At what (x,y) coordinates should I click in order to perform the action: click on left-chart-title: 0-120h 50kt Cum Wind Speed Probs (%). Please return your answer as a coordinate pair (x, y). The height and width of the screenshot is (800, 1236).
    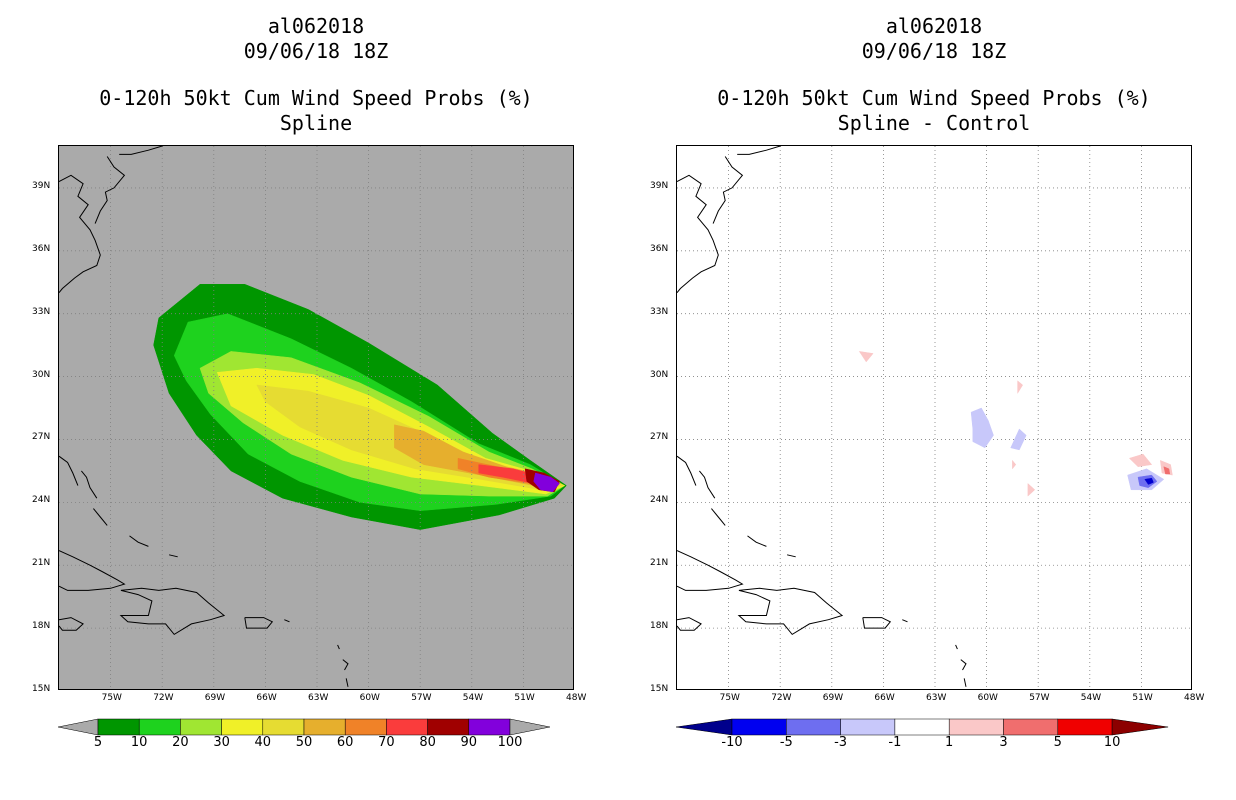
    Looking at the image, I should click on (316, 98).